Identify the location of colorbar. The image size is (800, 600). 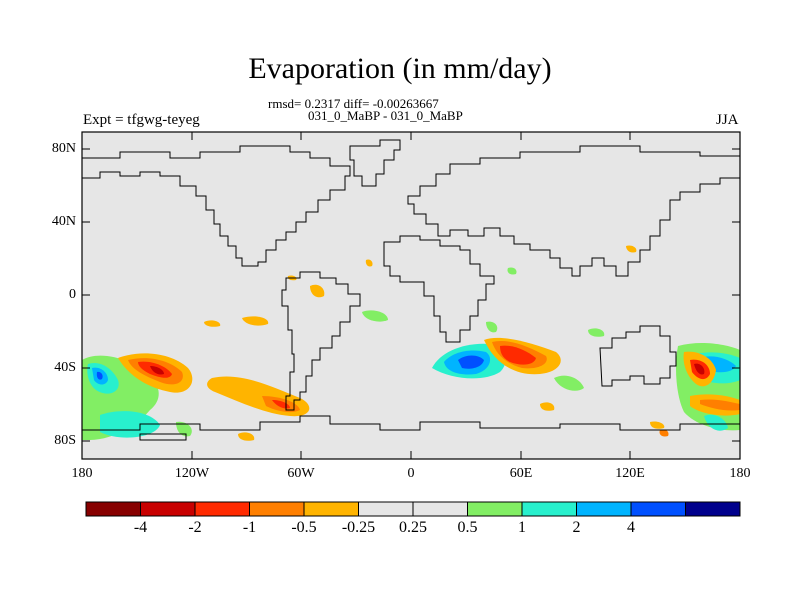
(413, 509).